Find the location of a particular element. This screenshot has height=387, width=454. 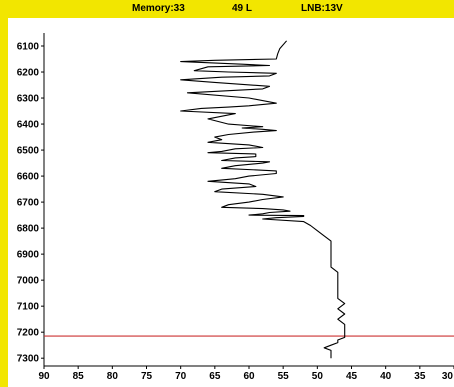

y-tick-label: 7300 is located at coordinates (28, 359).